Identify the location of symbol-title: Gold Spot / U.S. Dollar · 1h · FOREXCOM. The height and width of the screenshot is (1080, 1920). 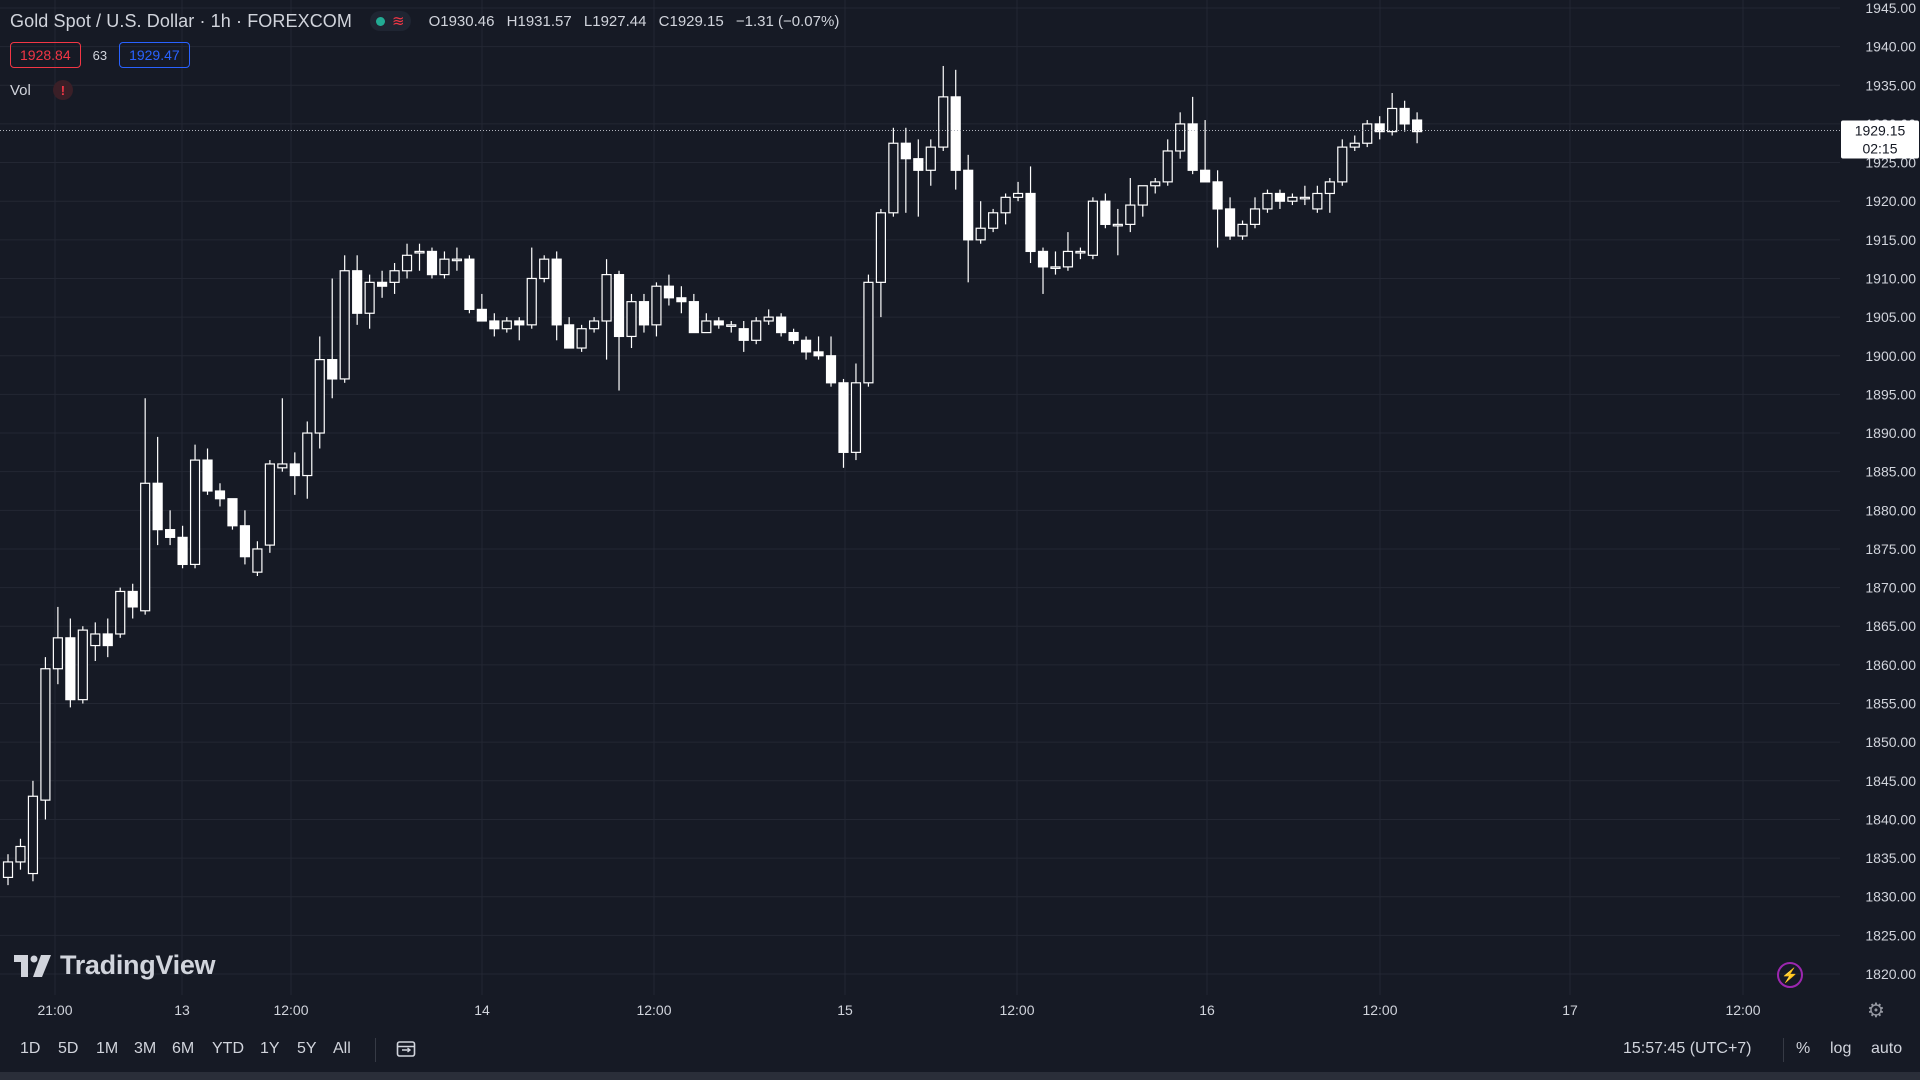
(181, 20).